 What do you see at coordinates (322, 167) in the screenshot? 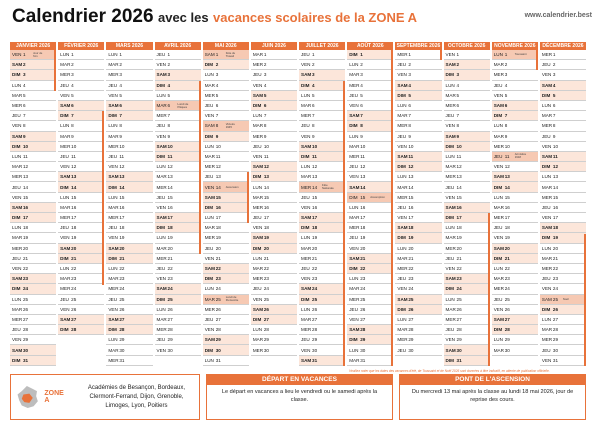
I see `day-row: LUN 12` at bounding box center [322, 167].